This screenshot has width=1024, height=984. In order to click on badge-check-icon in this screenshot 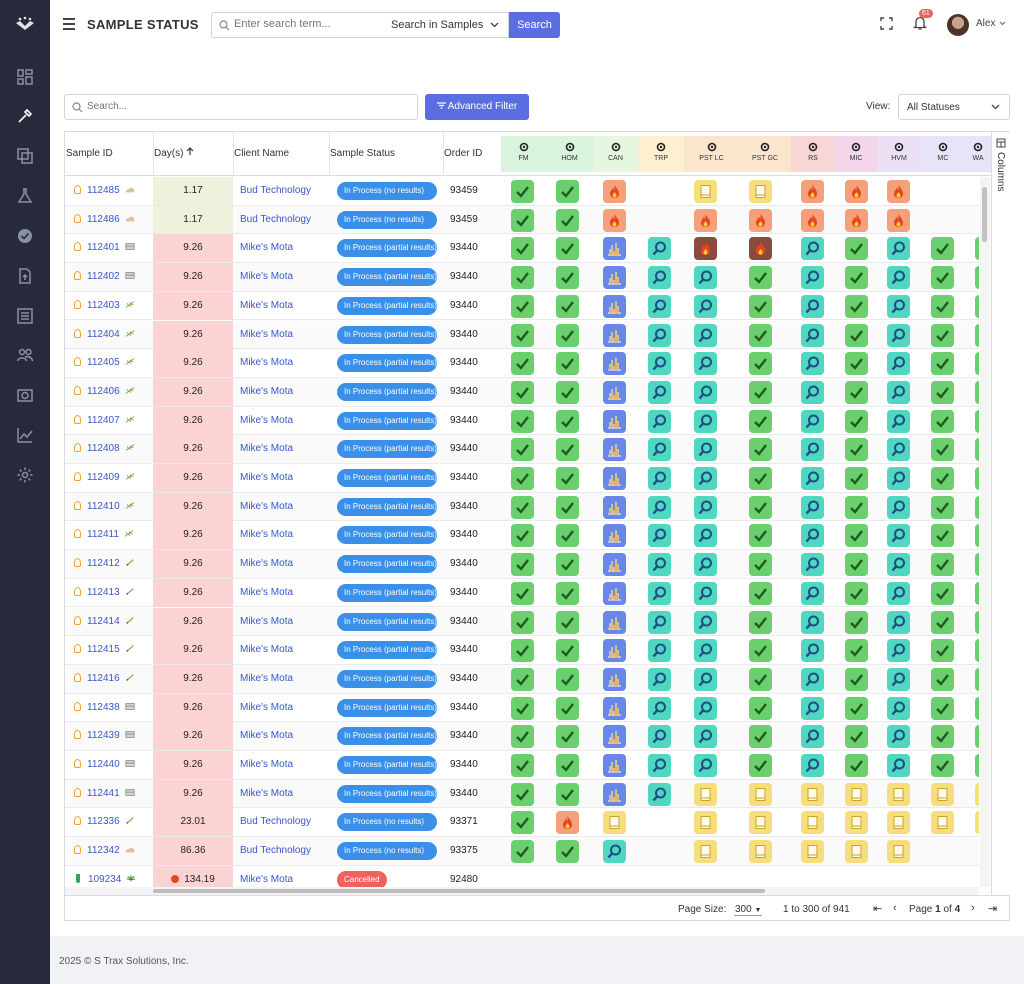, I will do `click(25, 236)`.